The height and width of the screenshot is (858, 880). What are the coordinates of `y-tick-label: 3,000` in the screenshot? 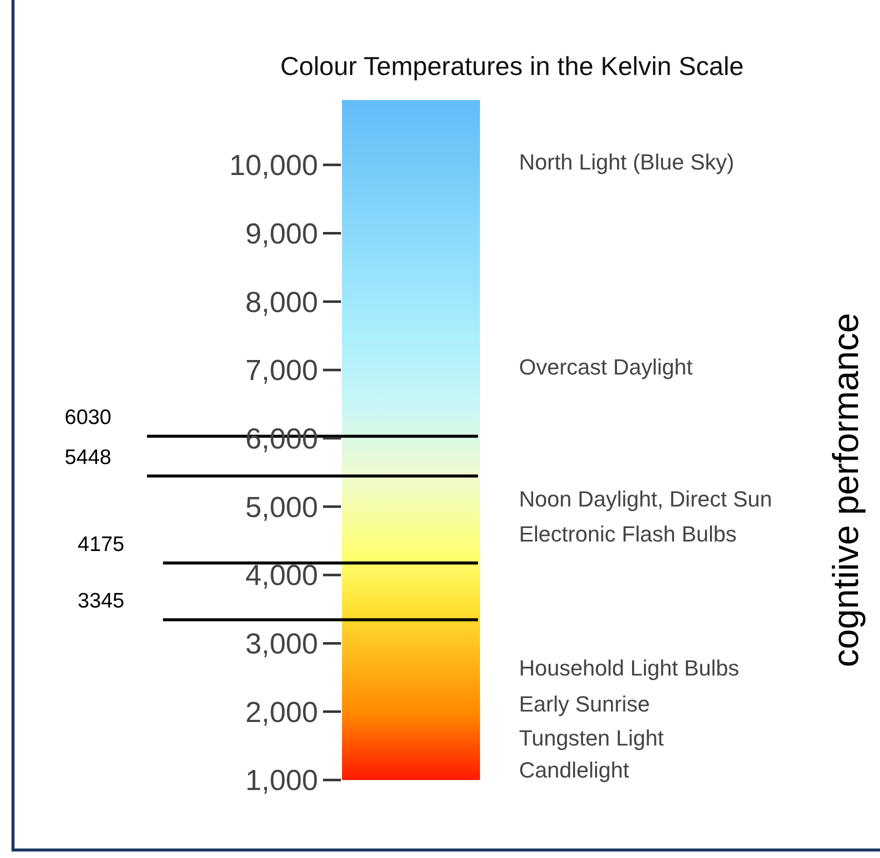 It's located at (281, 644).